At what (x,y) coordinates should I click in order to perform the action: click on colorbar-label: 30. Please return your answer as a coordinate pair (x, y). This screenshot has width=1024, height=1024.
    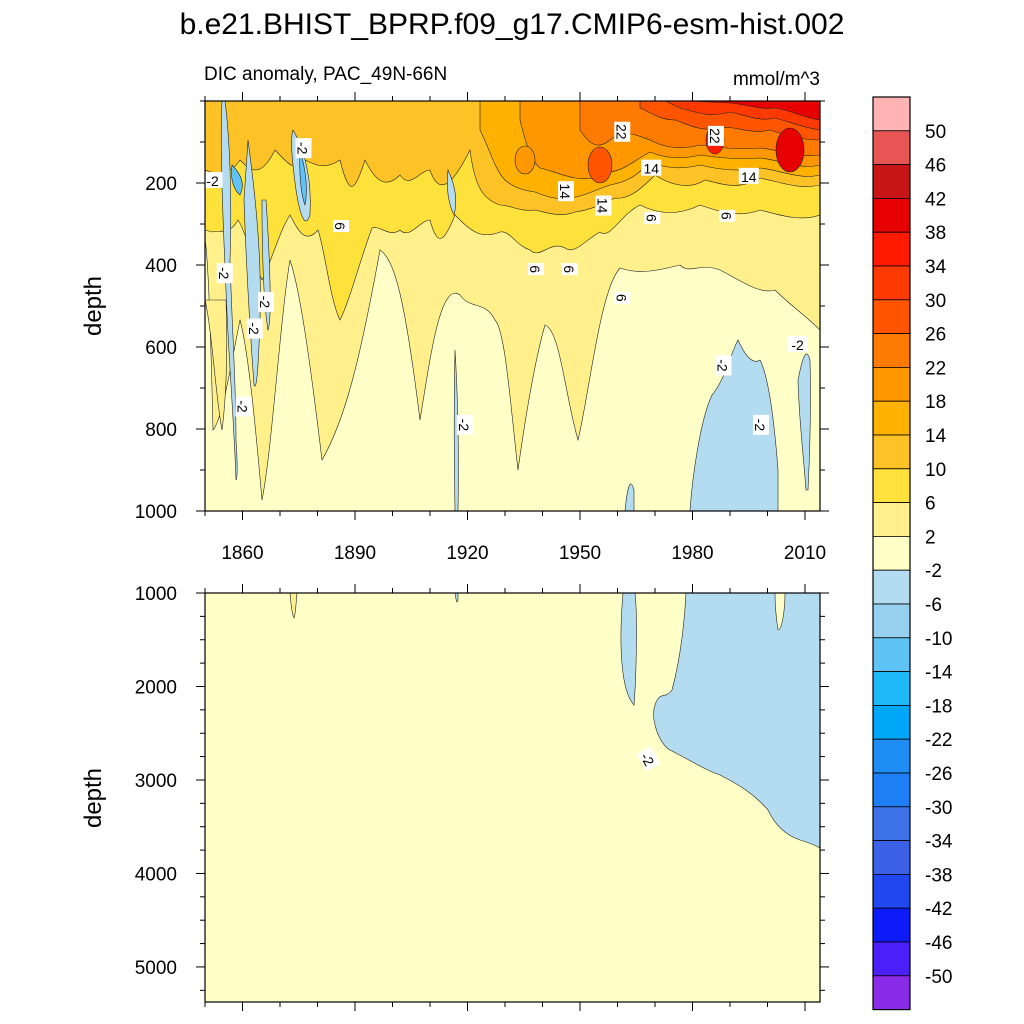
    Looking at the image, I should click on (935, 301).